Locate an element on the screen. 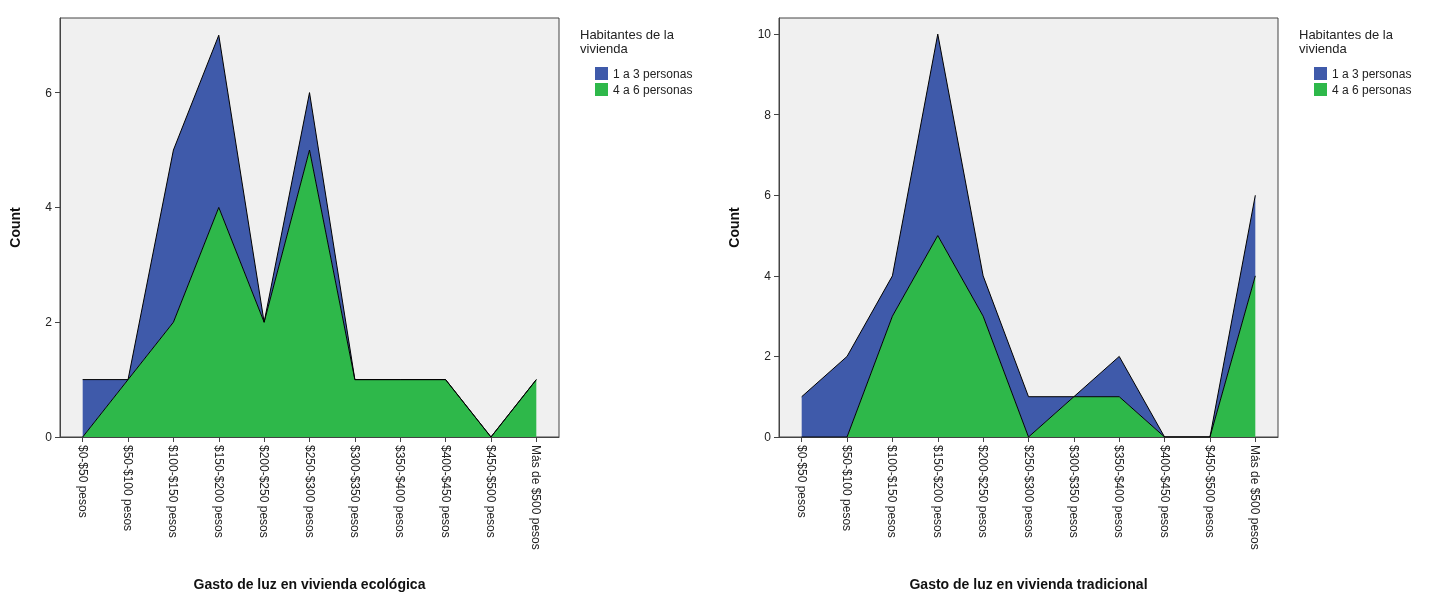 The height and width of the screenshot is (597, 1439). x-axis-title: Gasto de luz en vivienda ecológica is located at coordinates (309, 584).